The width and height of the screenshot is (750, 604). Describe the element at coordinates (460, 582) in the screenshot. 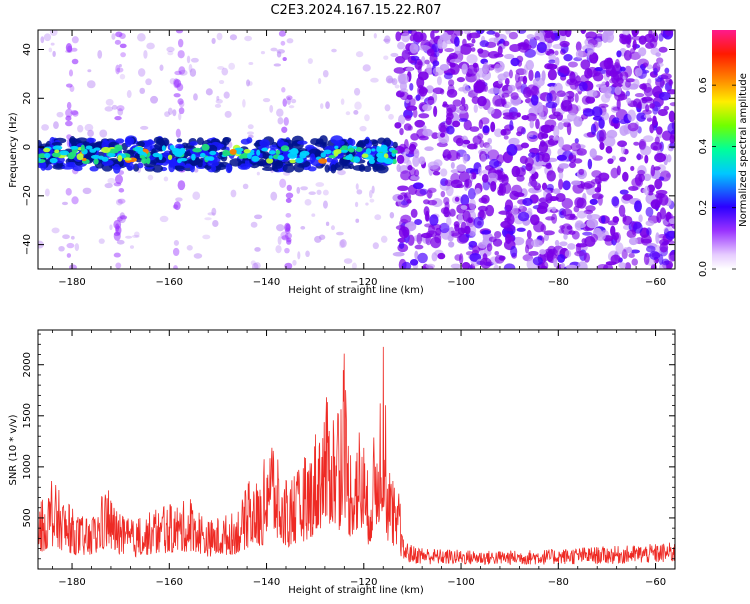

I see `x-tick-label: −100` at that location.